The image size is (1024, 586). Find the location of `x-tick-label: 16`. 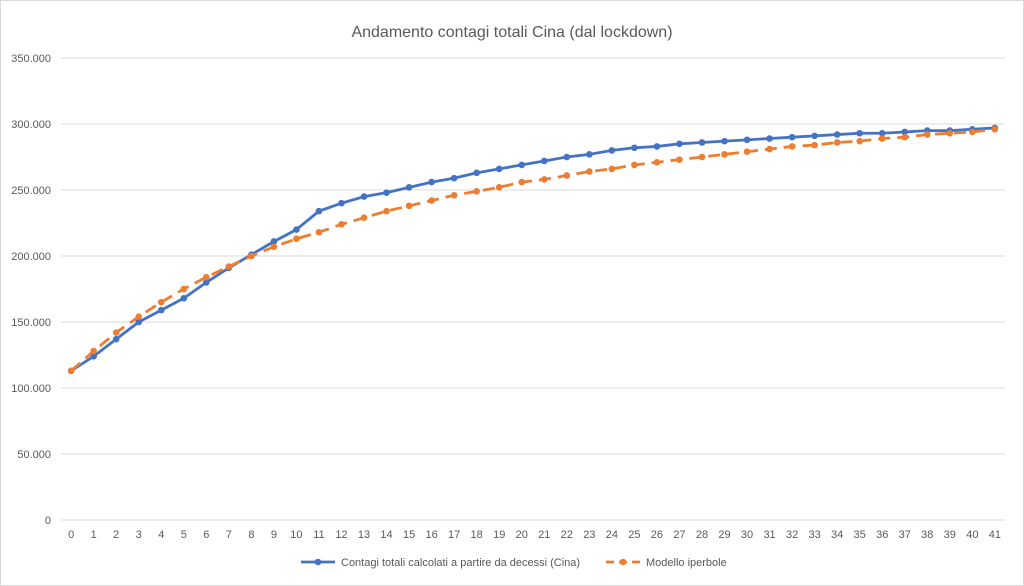

x-tick-label: 16 is located at coordinates (431, 535).